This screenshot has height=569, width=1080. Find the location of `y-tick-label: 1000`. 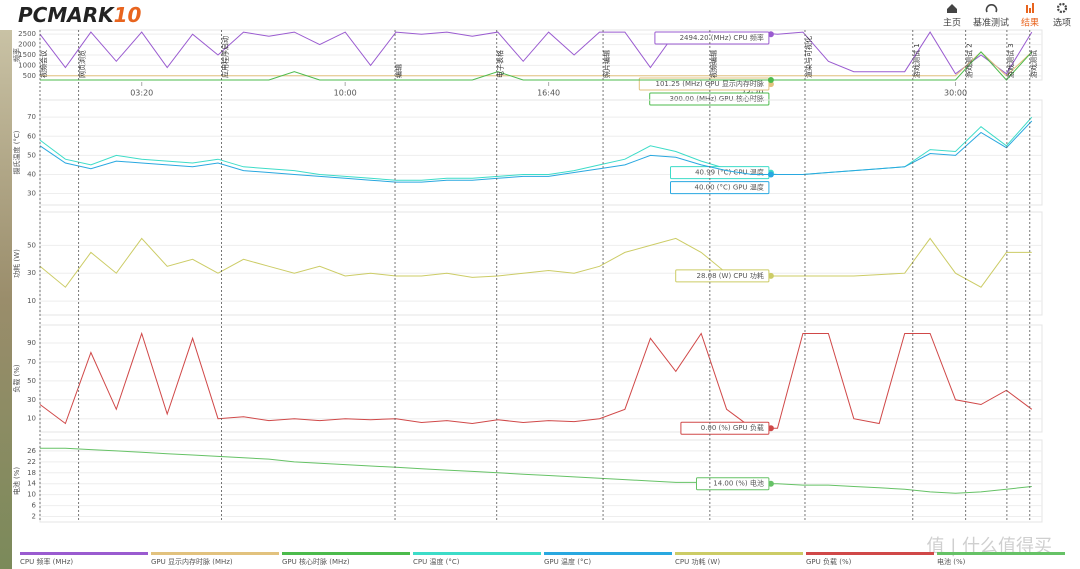

y-tick-label: 1000 is located at coordinates (27, 65).